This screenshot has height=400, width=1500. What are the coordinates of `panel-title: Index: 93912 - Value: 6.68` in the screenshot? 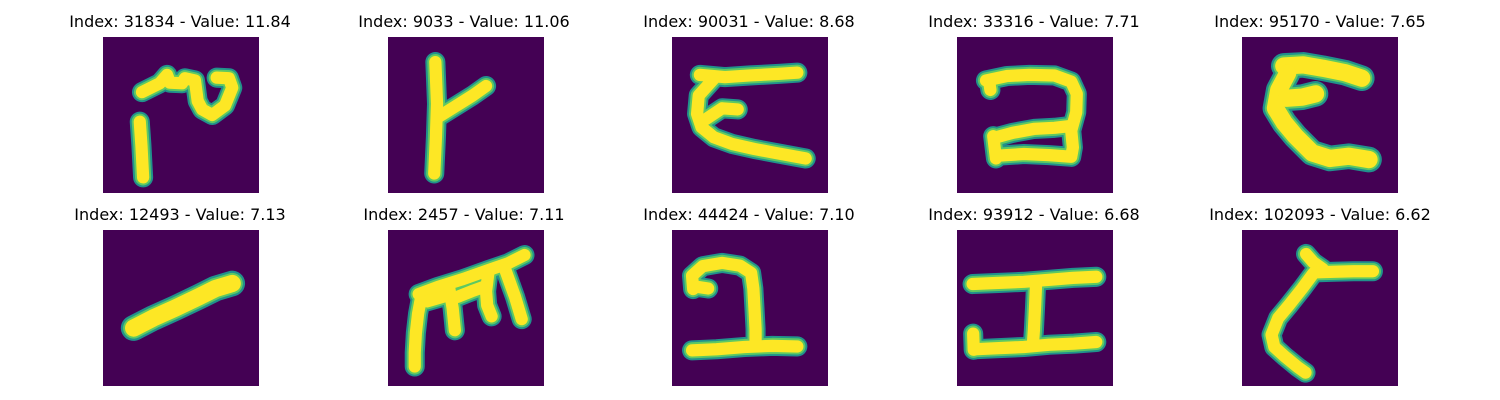 It's located at (1034, 215).